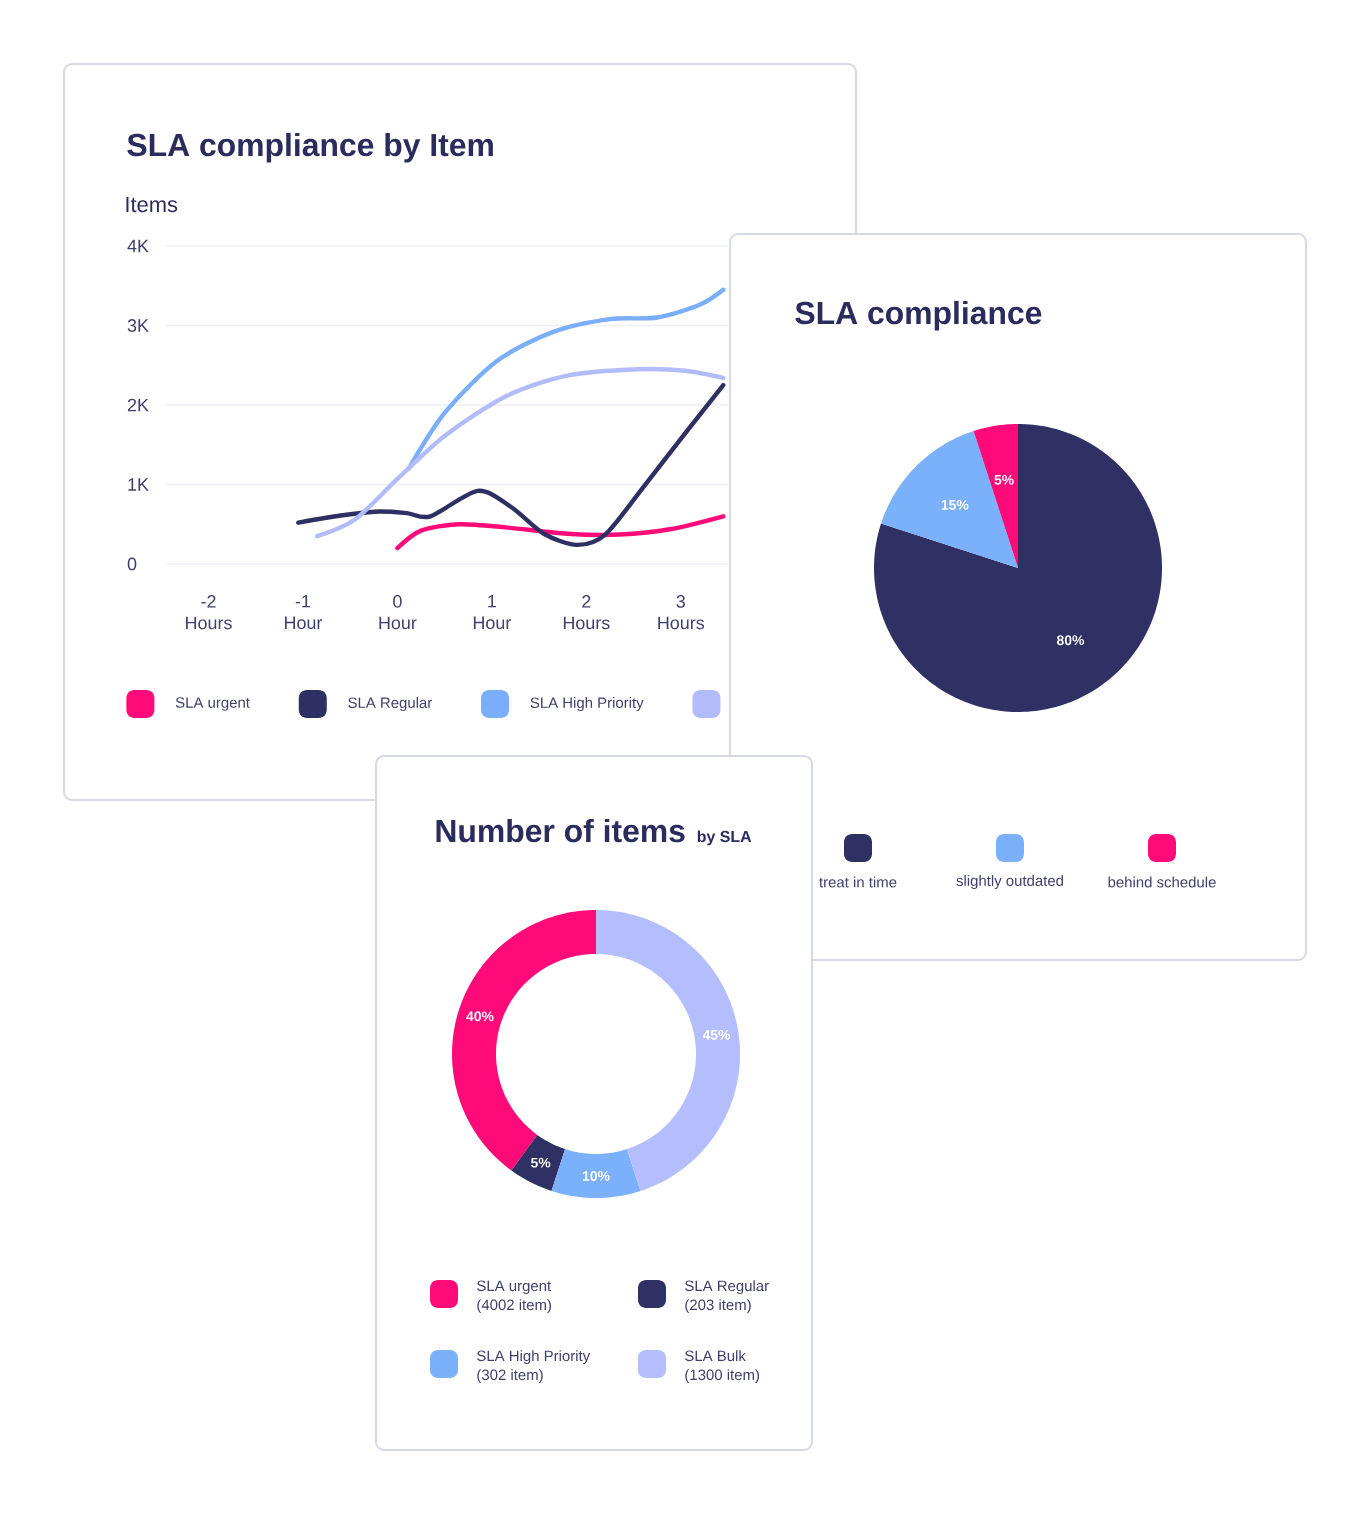 The image size is (1372, 1516). Describe the element at coordinates (310, 147) in the screenshot. I see `chart-title: SLA compliance by Item` at that location.